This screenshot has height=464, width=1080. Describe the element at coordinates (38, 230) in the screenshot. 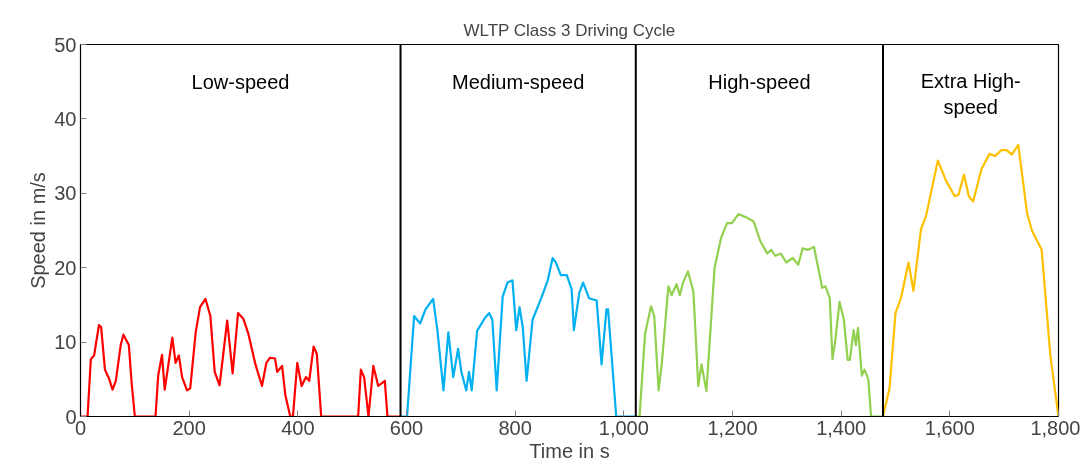

I see `y-axis-title: Speed in m/s` at that location.